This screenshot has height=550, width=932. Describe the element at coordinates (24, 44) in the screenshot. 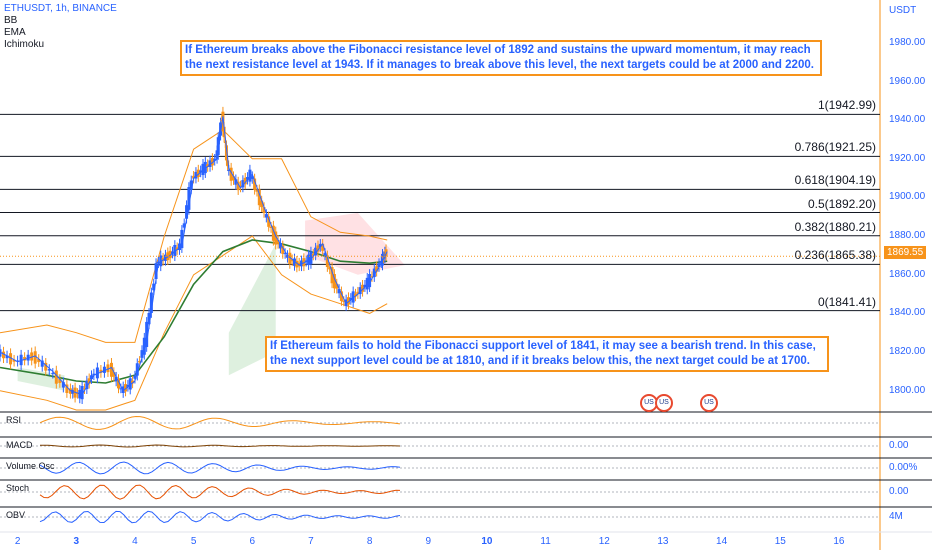

I see `indicator-ichimoku: Ichimoku` at that location.